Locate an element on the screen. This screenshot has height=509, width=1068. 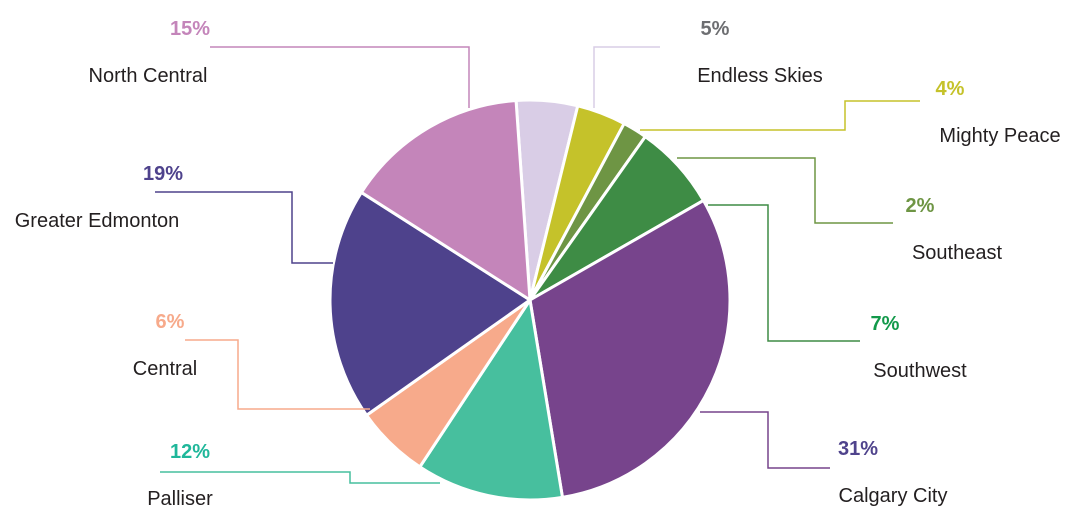
pie-slice-greater-edmonton is located at coordinates (430, 303).